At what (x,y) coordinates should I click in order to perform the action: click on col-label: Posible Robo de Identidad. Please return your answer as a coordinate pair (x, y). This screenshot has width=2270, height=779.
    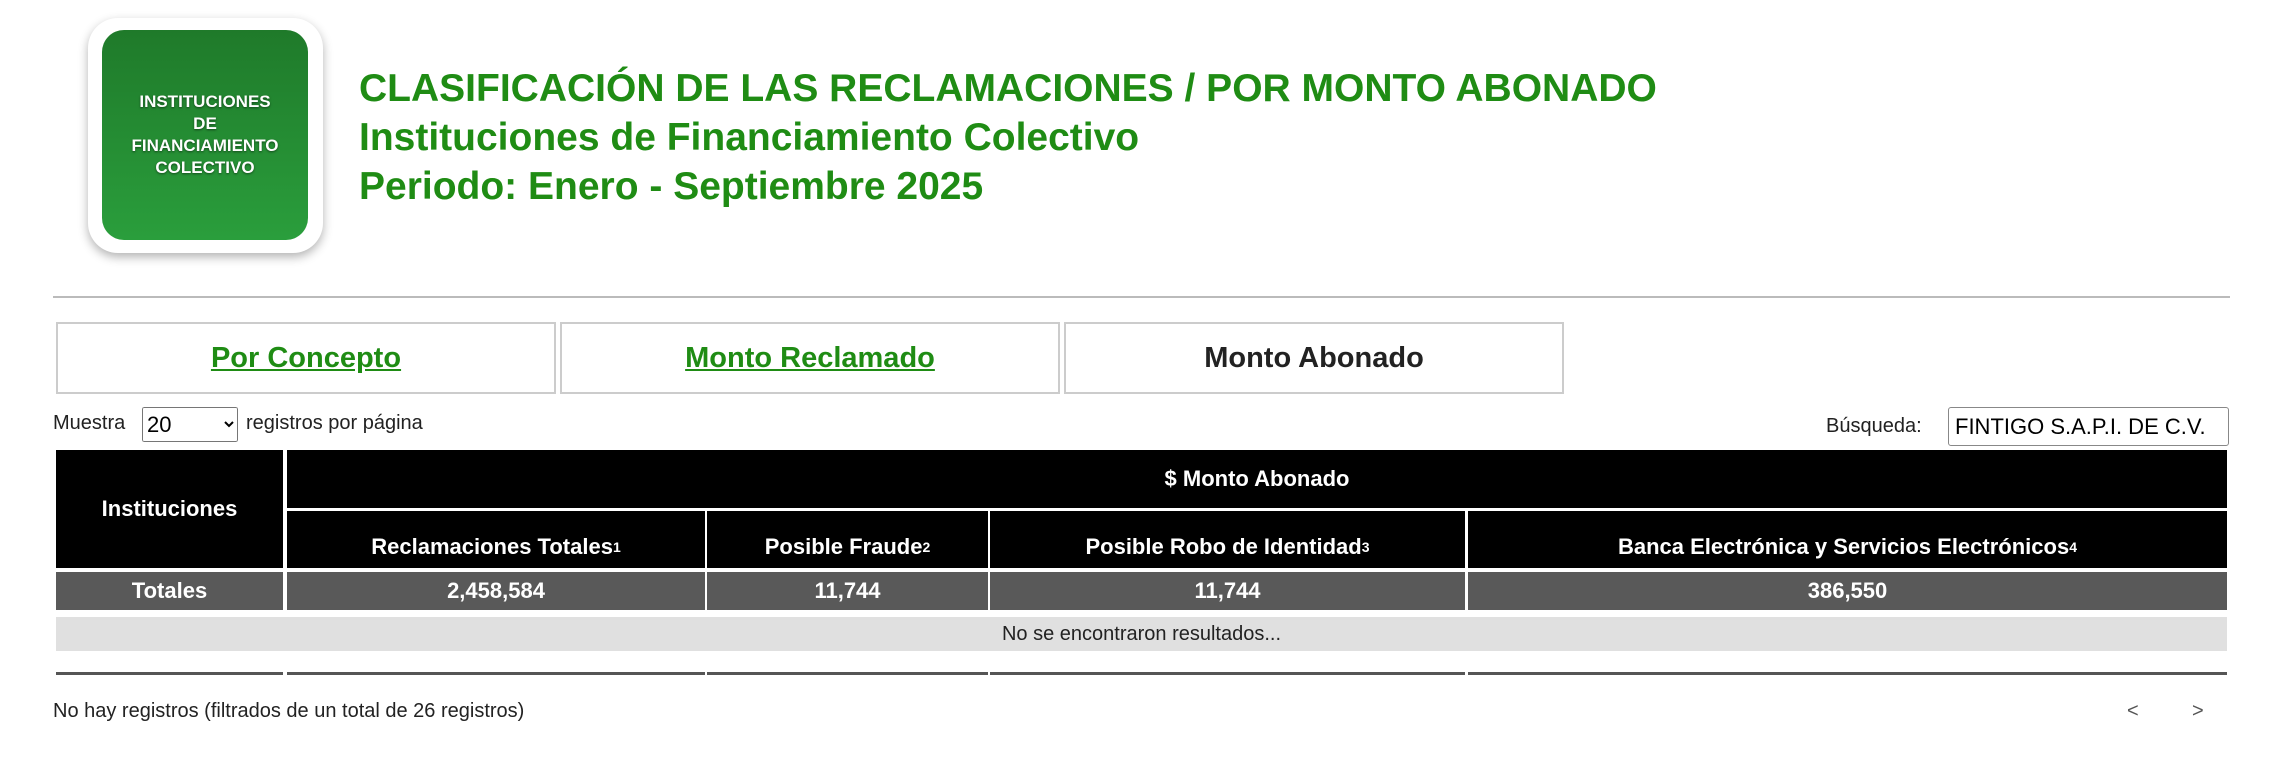
    Looking at the image, I should click on (1223, 546).